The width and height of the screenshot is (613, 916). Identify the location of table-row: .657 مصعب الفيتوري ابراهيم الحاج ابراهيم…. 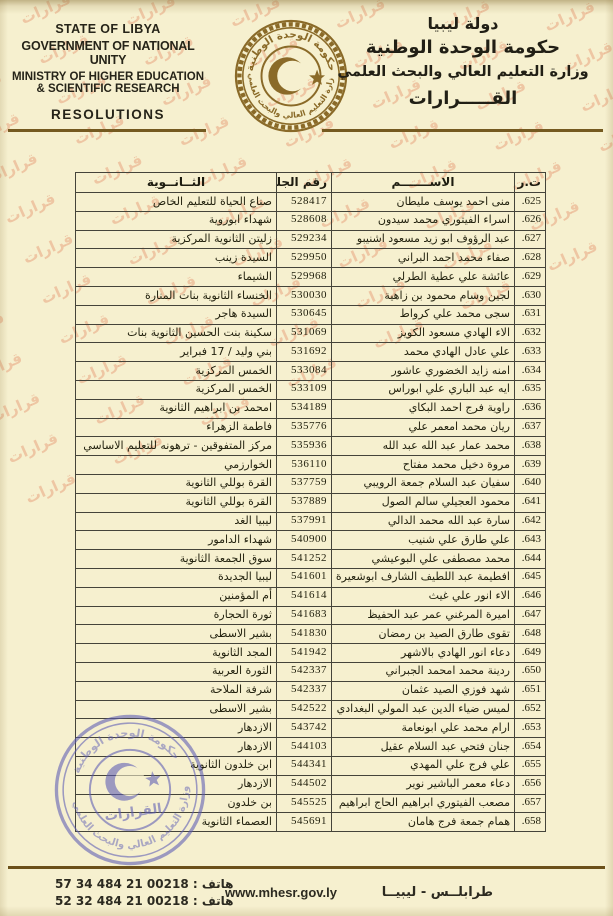
(310, 803).